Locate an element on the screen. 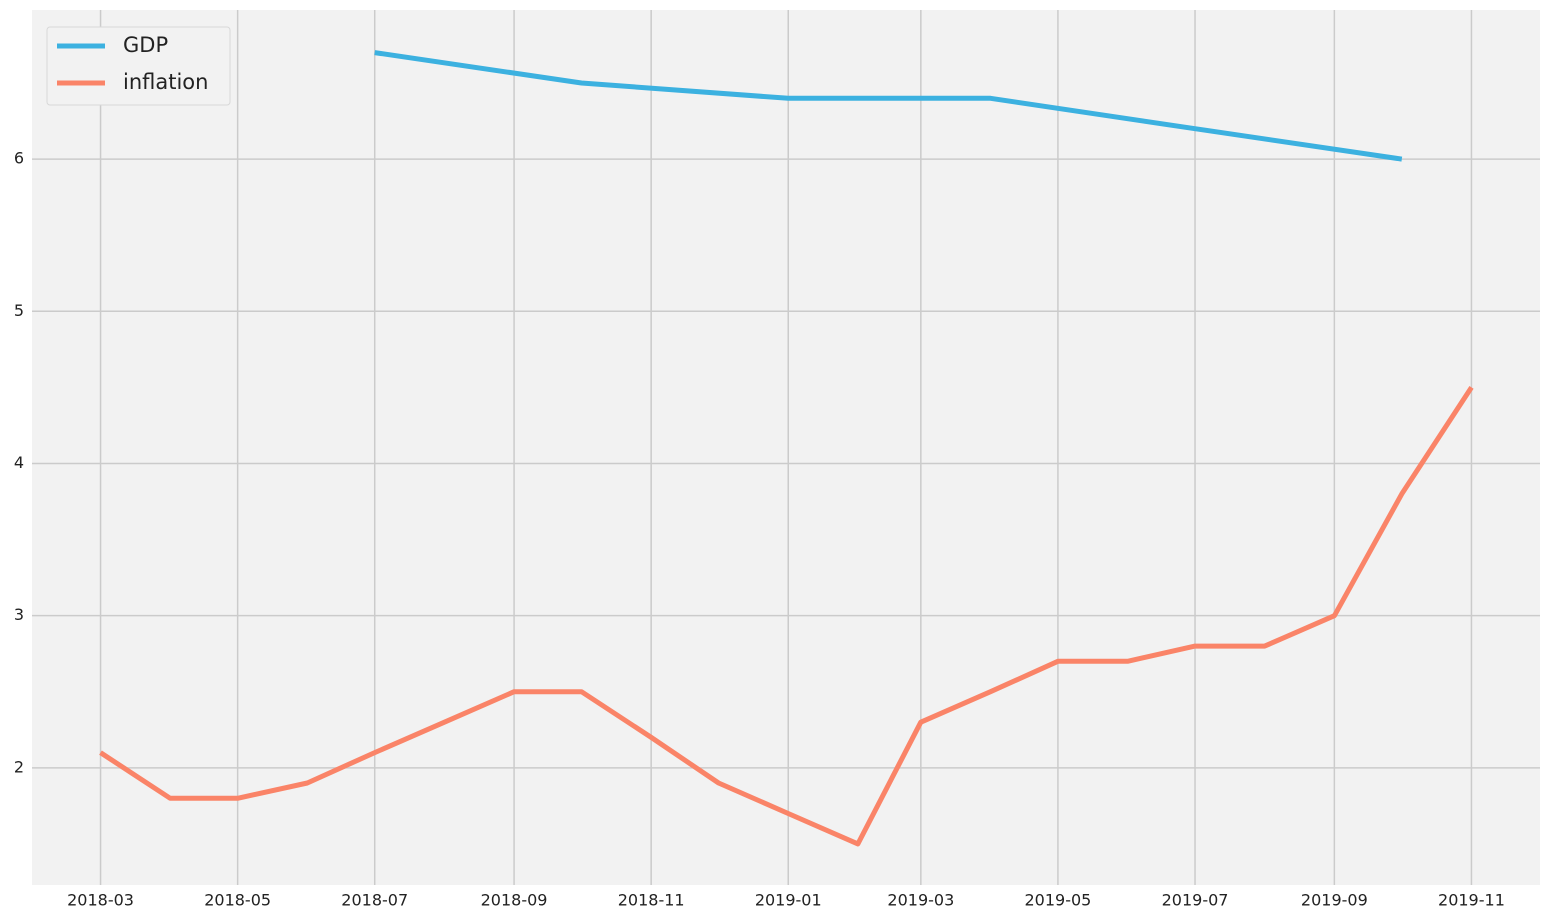  x-tick-label: 2019-01 is located at coordinates (788, 900).